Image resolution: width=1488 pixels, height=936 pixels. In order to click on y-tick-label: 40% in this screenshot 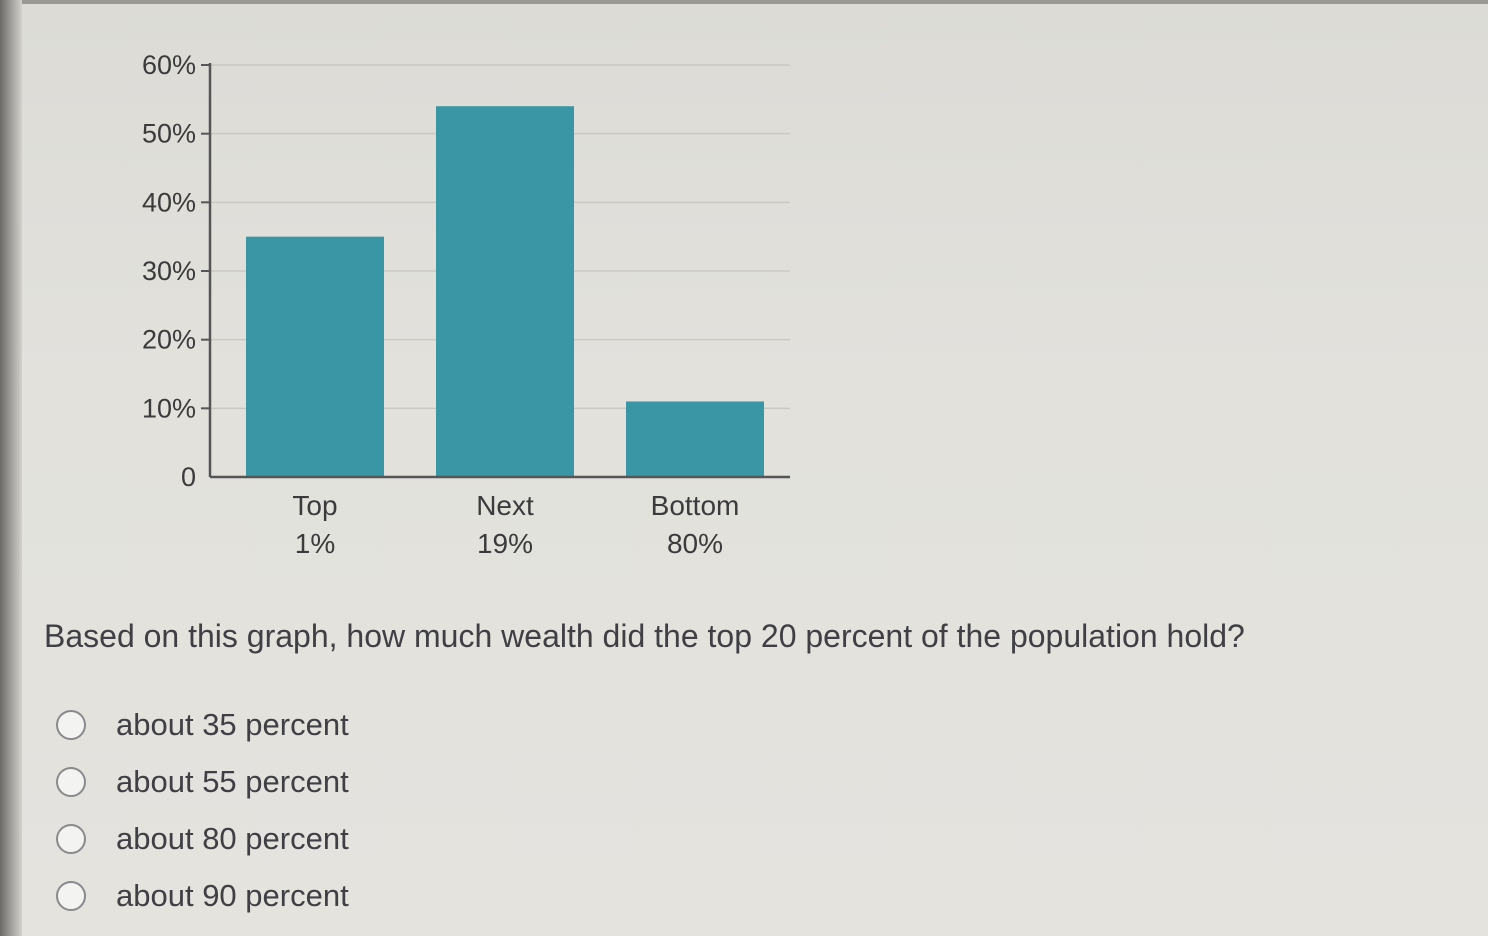, I will do `click(169, 202)`.